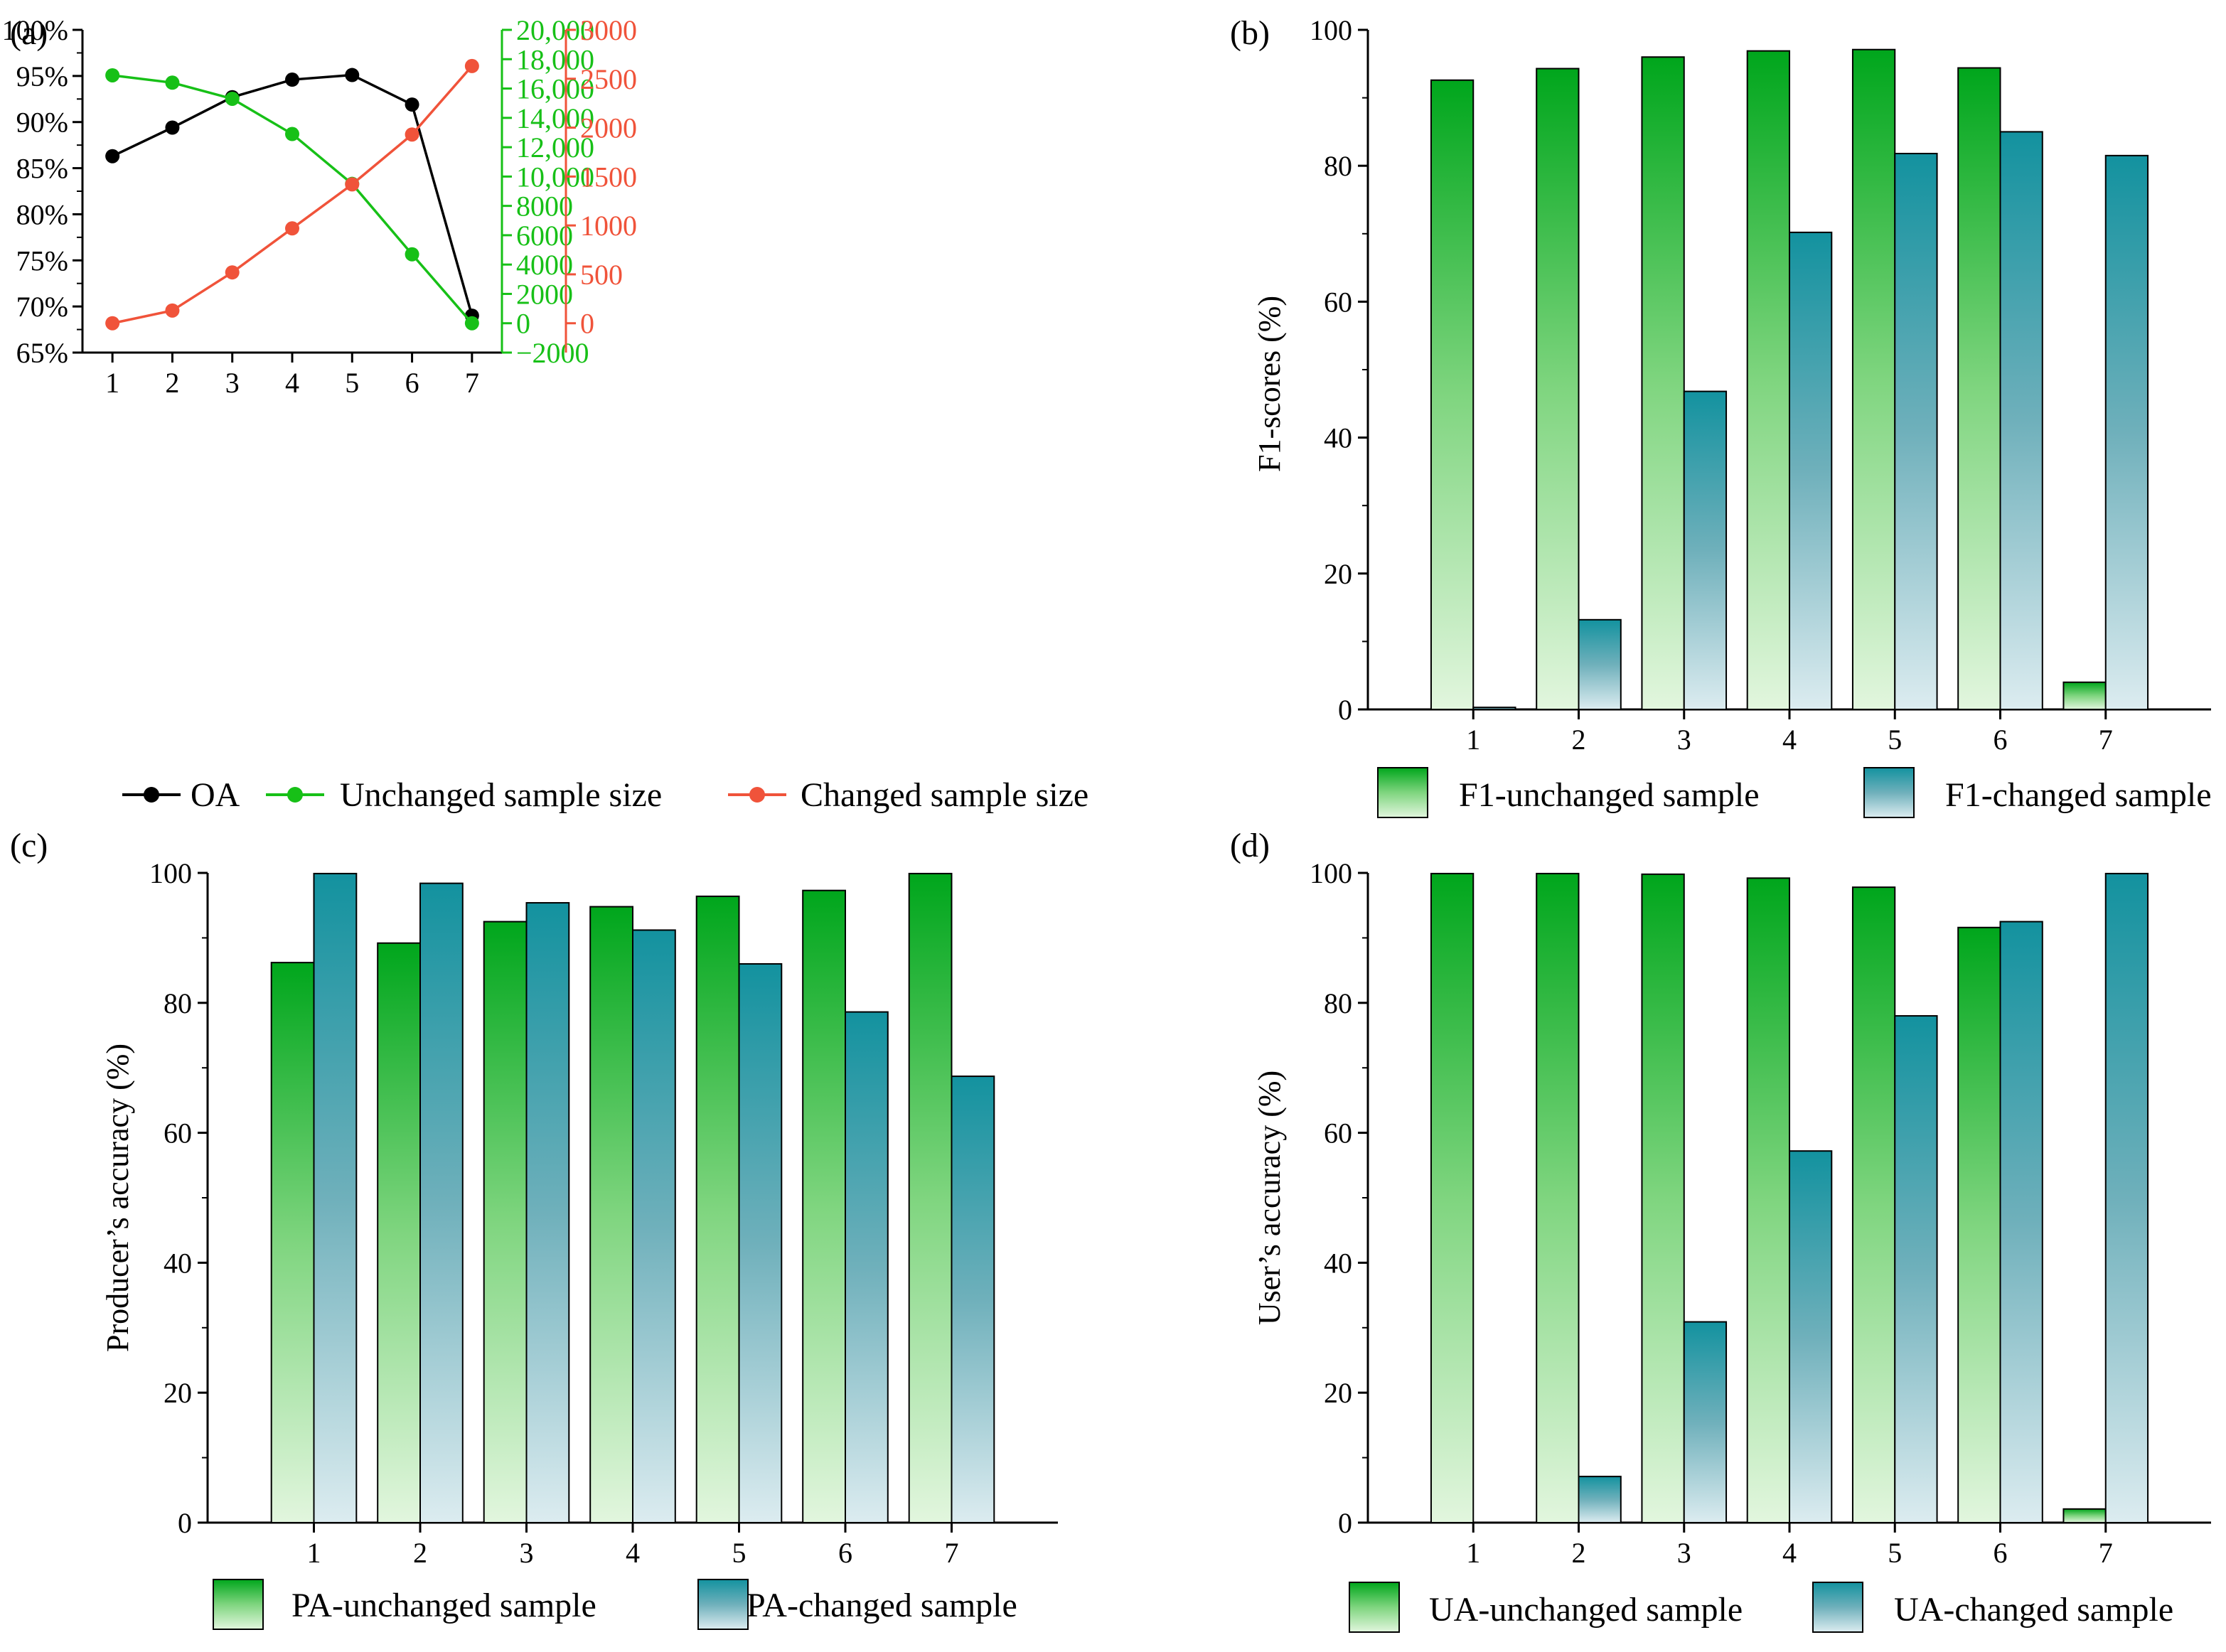  I want to click on d-x-tick-label: 1, so click(1473, 1553).